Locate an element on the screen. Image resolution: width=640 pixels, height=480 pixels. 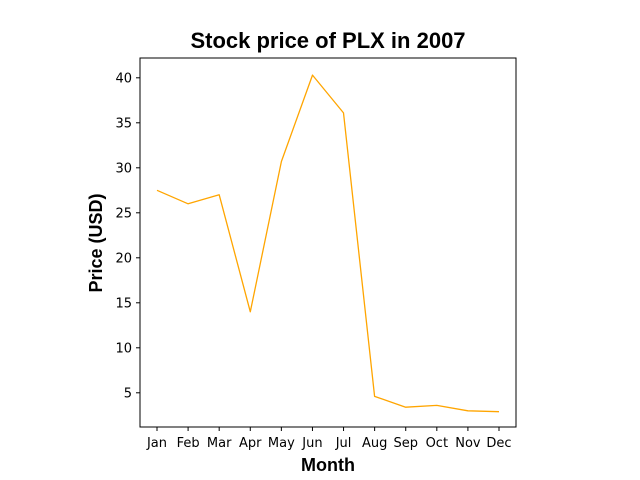
x-tick-label: Dec is located at coordinates (498, 443).